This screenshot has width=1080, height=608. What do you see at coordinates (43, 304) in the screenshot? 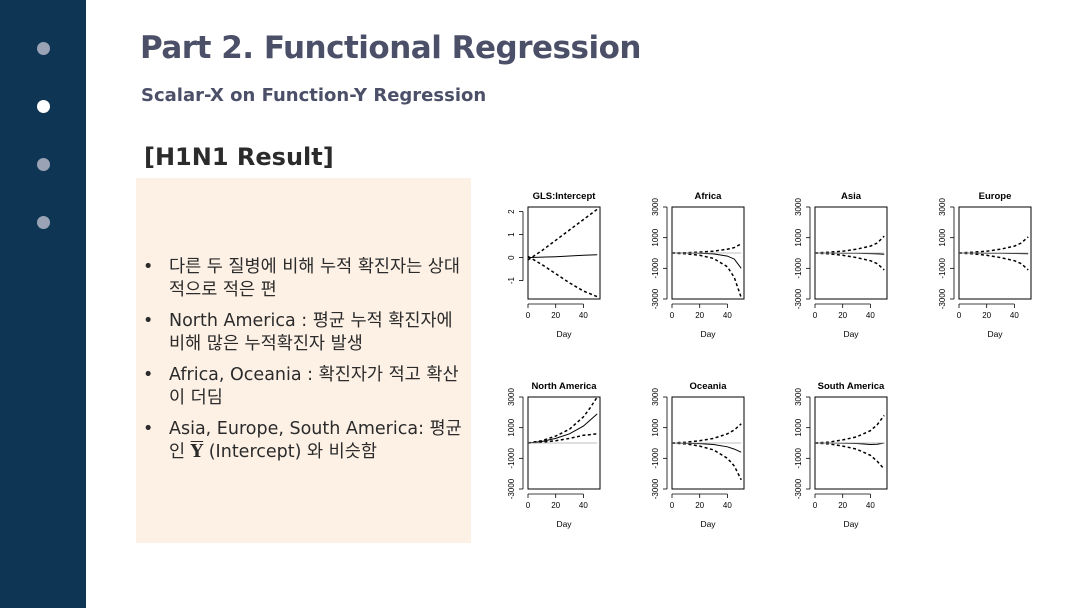
I see `sidebar` at bounding box center [43, 304].